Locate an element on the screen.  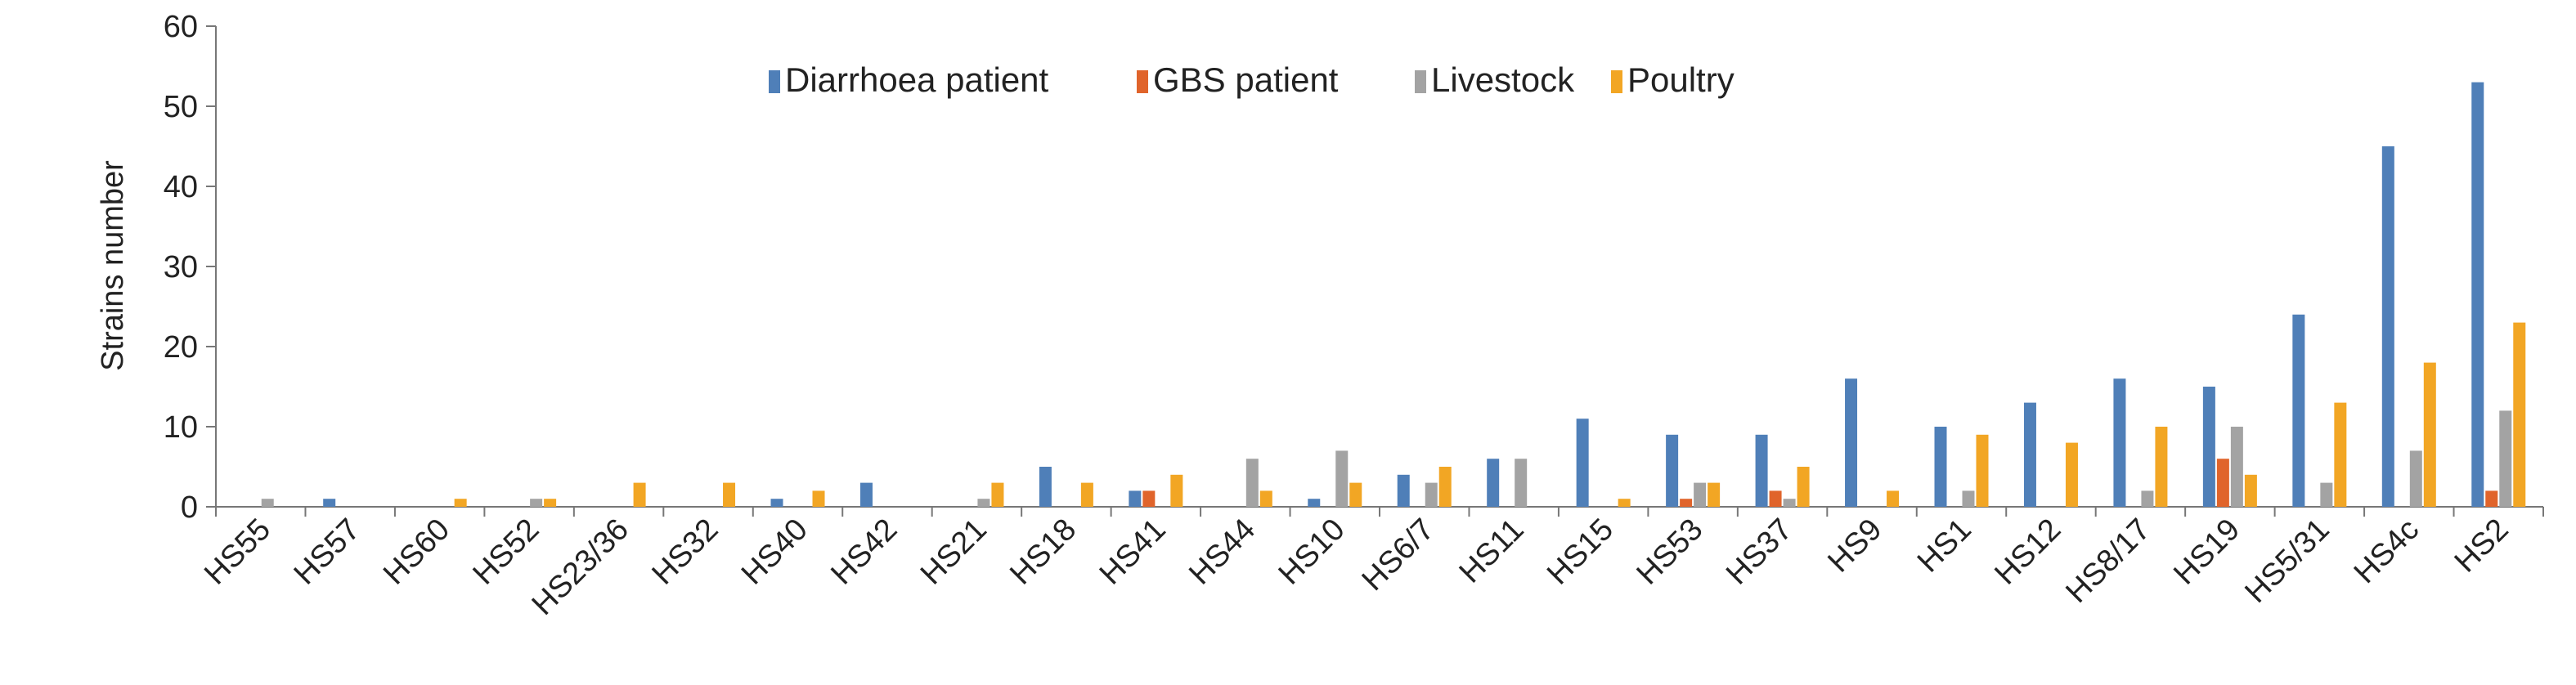
y-tick-label: 40 is located at coordinates (181, 187).